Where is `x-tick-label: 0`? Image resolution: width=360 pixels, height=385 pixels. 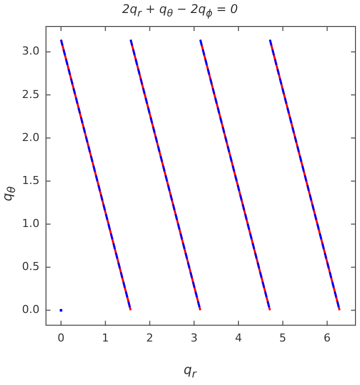
x-tick-label: 0 is located at coordinates (61, 337).